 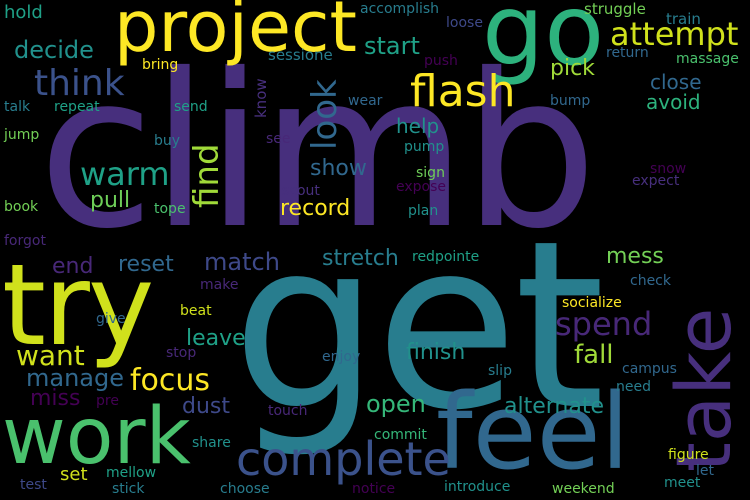 I want to click on word: tope, so click(x=170, y=209).